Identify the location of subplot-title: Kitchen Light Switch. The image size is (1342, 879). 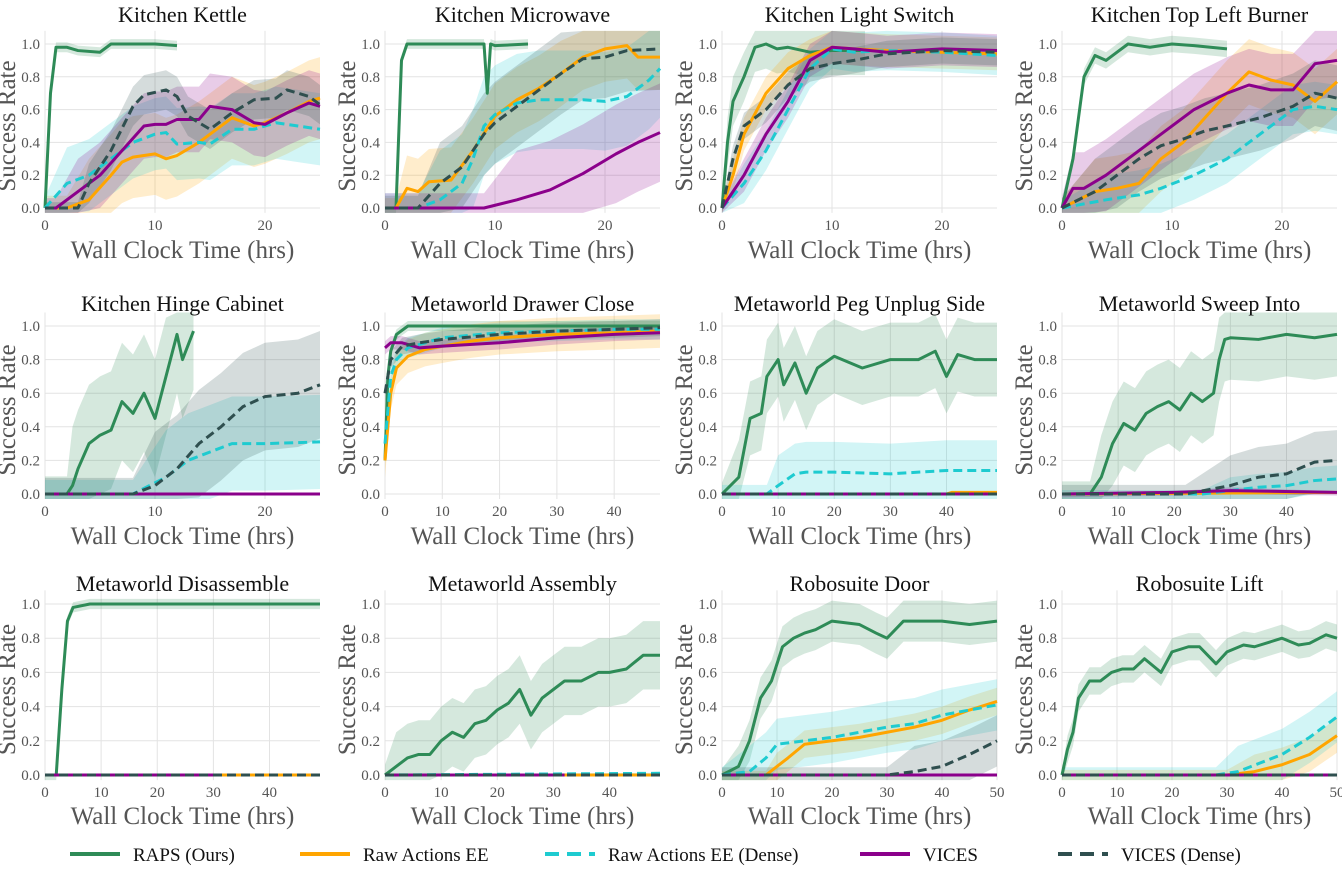
(859, 14).